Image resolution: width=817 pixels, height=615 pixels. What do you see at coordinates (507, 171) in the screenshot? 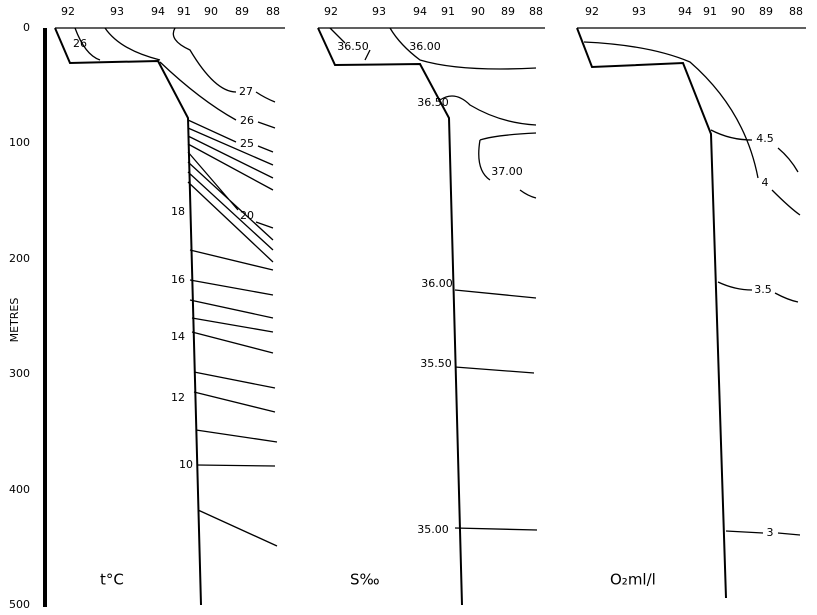
I see `contour-label: 37.00` at bounding box center [507, 171].